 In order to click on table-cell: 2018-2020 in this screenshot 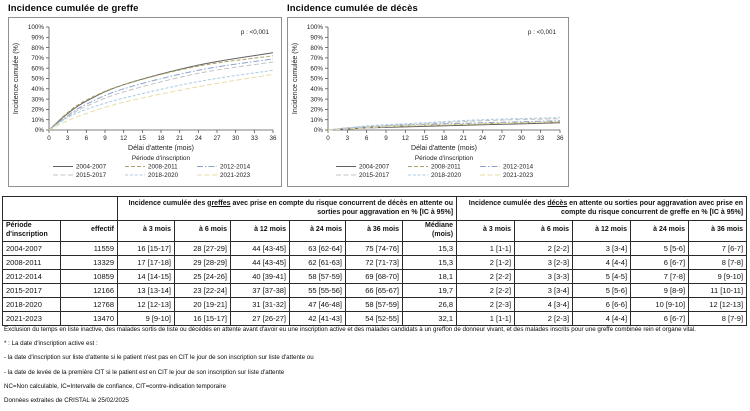, I will do `click(31, 304)`.